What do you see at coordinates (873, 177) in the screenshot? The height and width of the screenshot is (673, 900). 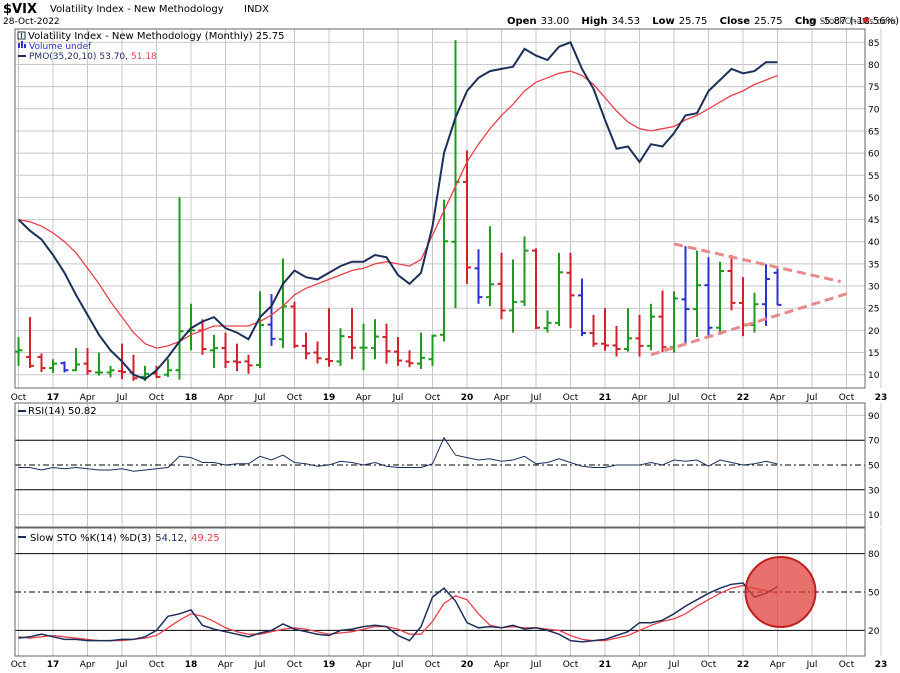 I see `price-tick-label: 55` at bounding box center [873, 177].